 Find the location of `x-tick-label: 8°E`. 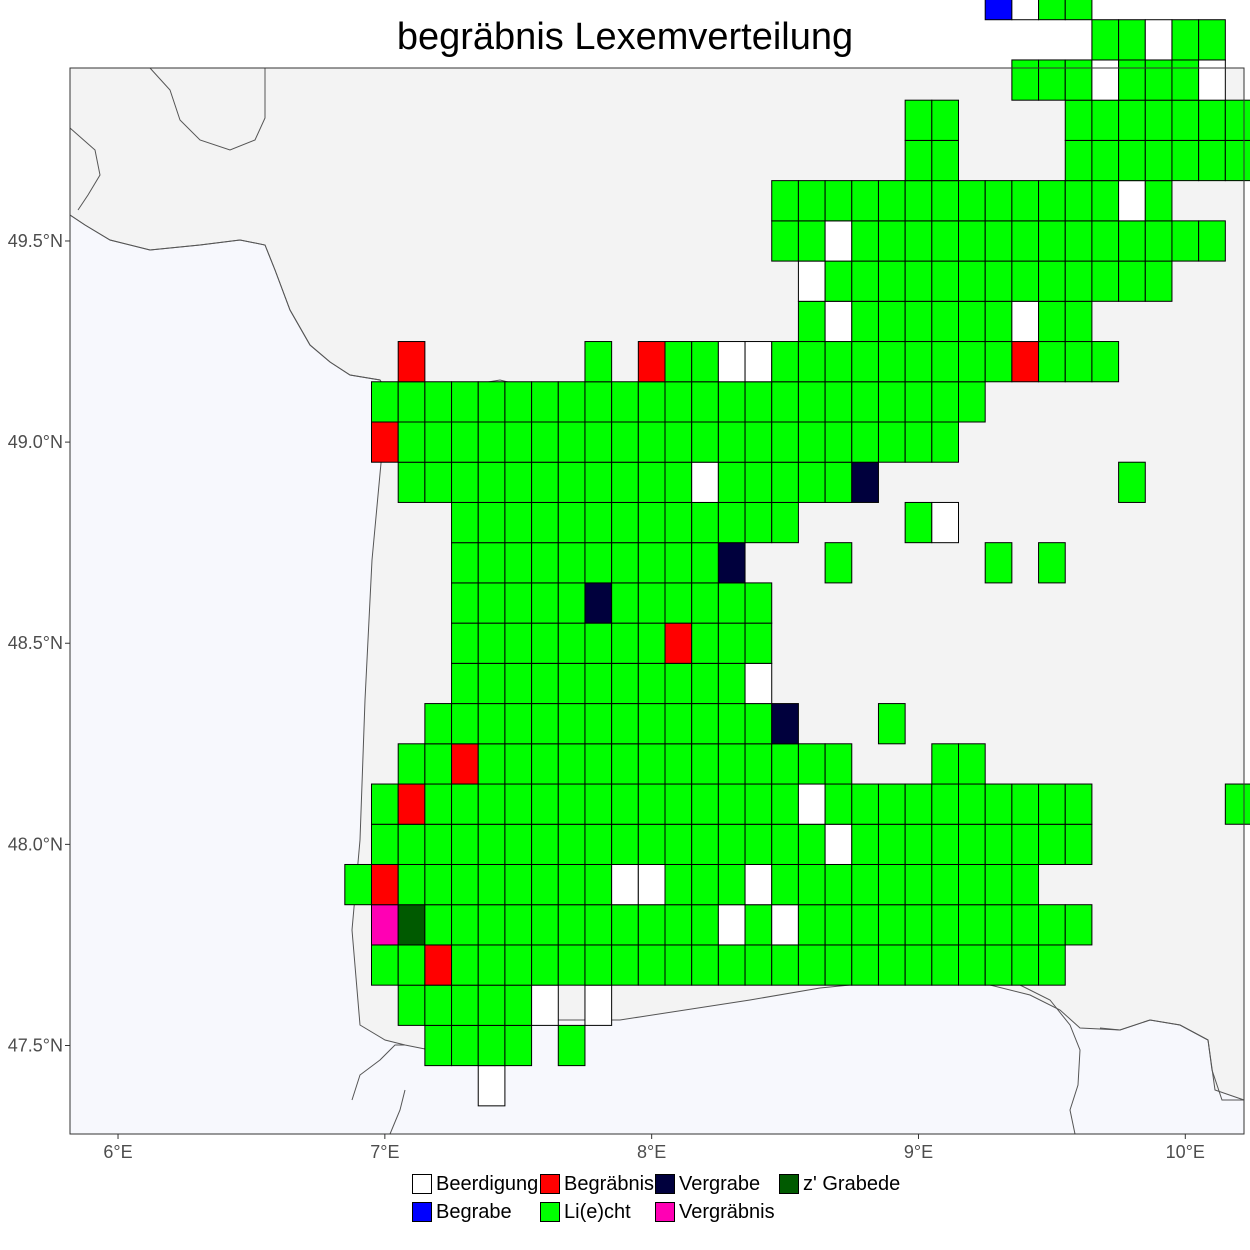

x-tick-label: 8°E is located at coordinates (651, 1152).